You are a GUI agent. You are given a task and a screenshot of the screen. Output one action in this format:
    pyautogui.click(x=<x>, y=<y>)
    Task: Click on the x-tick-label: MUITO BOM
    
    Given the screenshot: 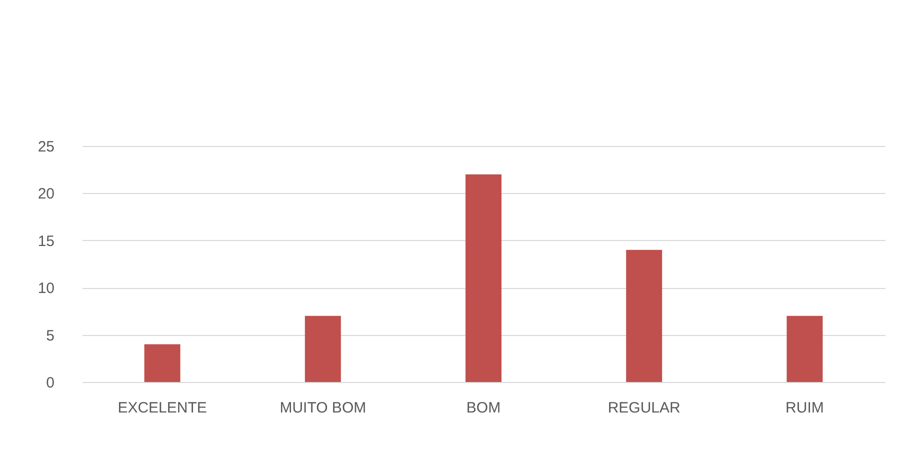 What is the action you would take?
    pyautogui.click(x=323, y=408)
    